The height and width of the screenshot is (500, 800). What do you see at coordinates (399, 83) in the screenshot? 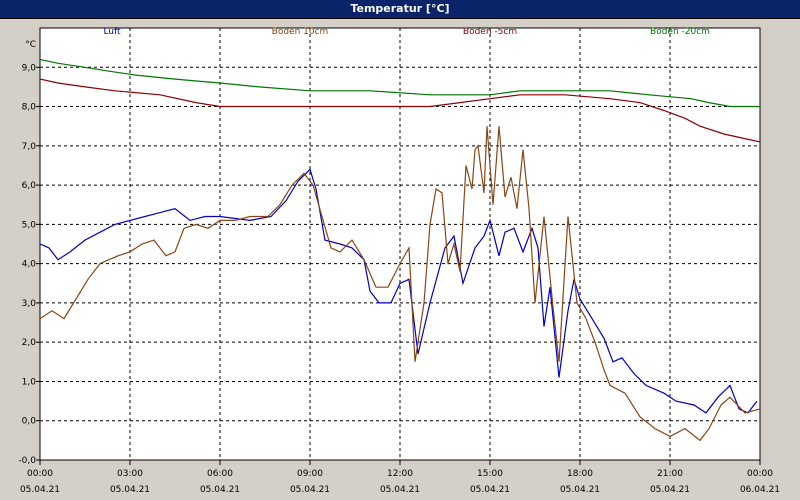
I see `series-line-boden-20cm` at bounding box center [399, 83].